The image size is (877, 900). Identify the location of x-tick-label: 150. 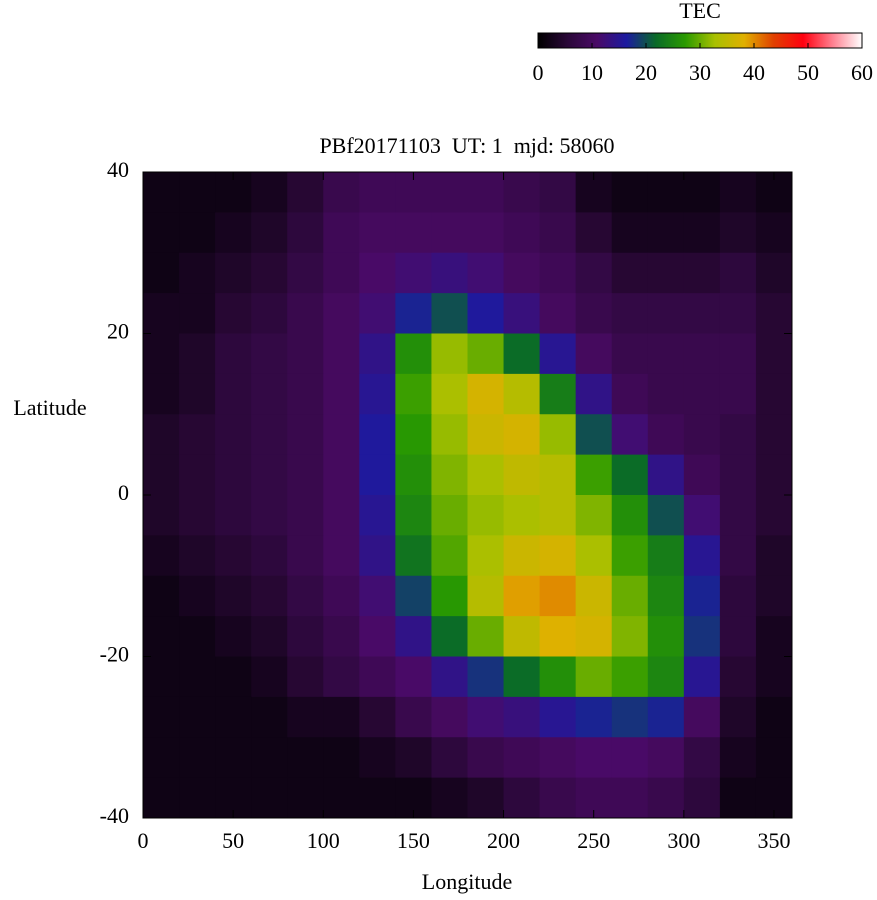
(413, 840).